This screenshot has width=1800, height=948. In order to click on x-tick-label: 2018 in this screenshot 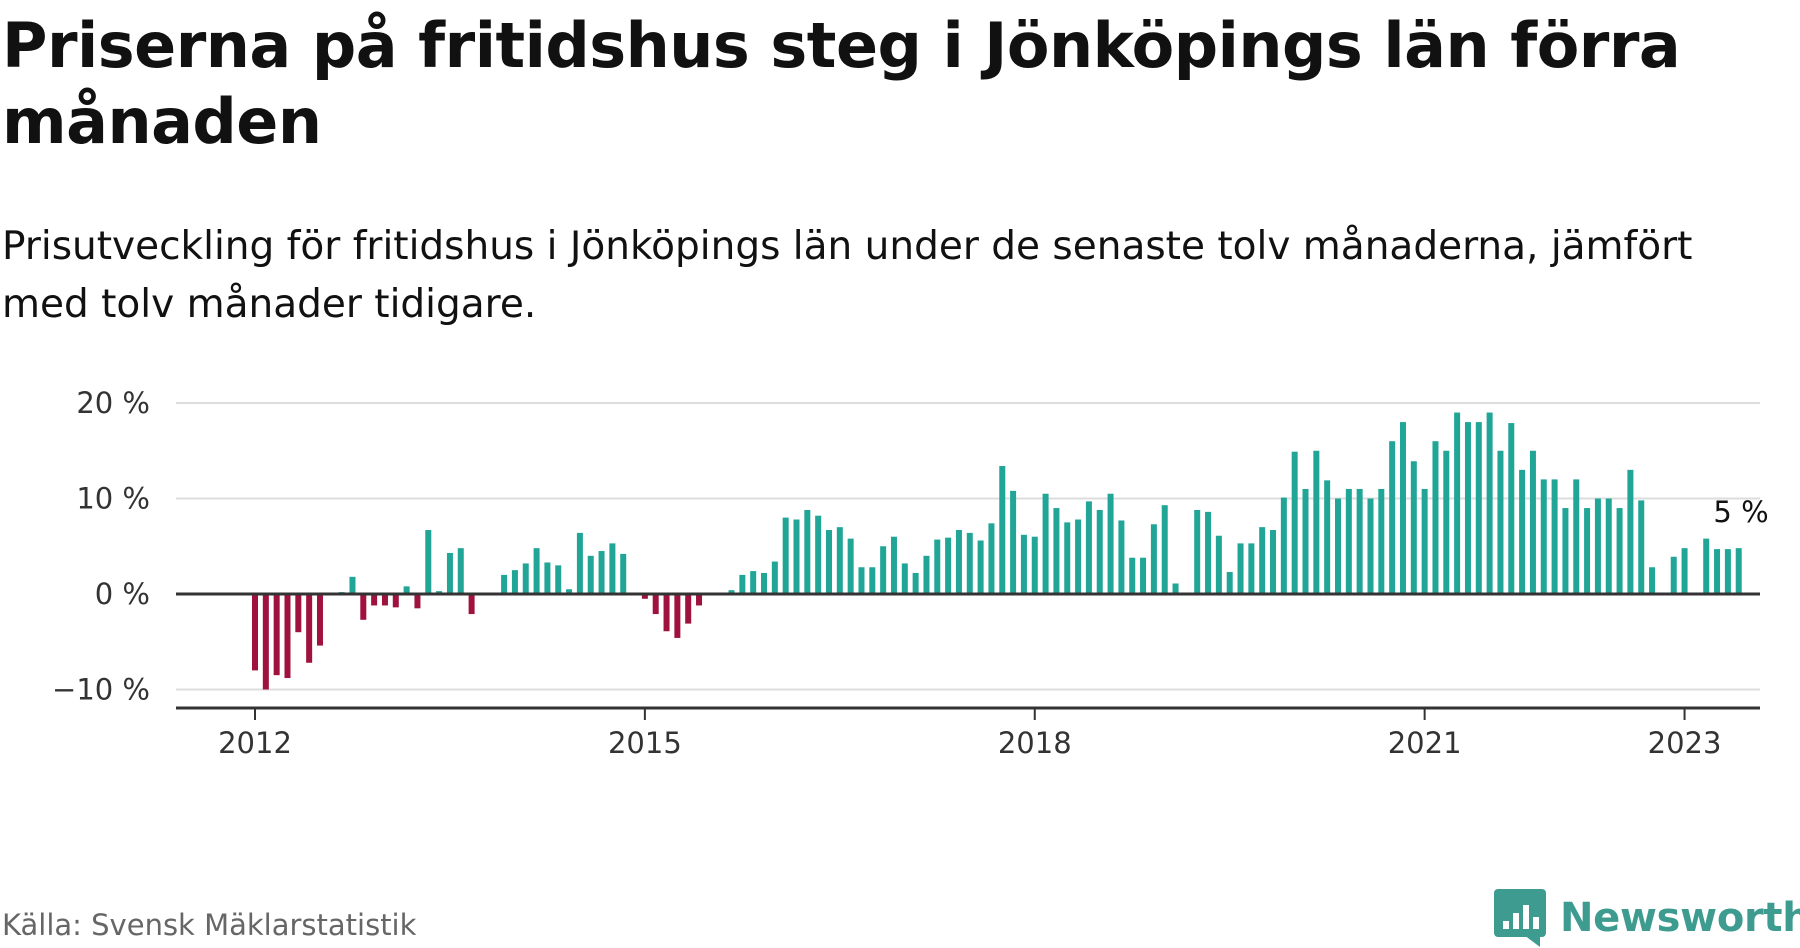, I will do `click(1035, 743)`.